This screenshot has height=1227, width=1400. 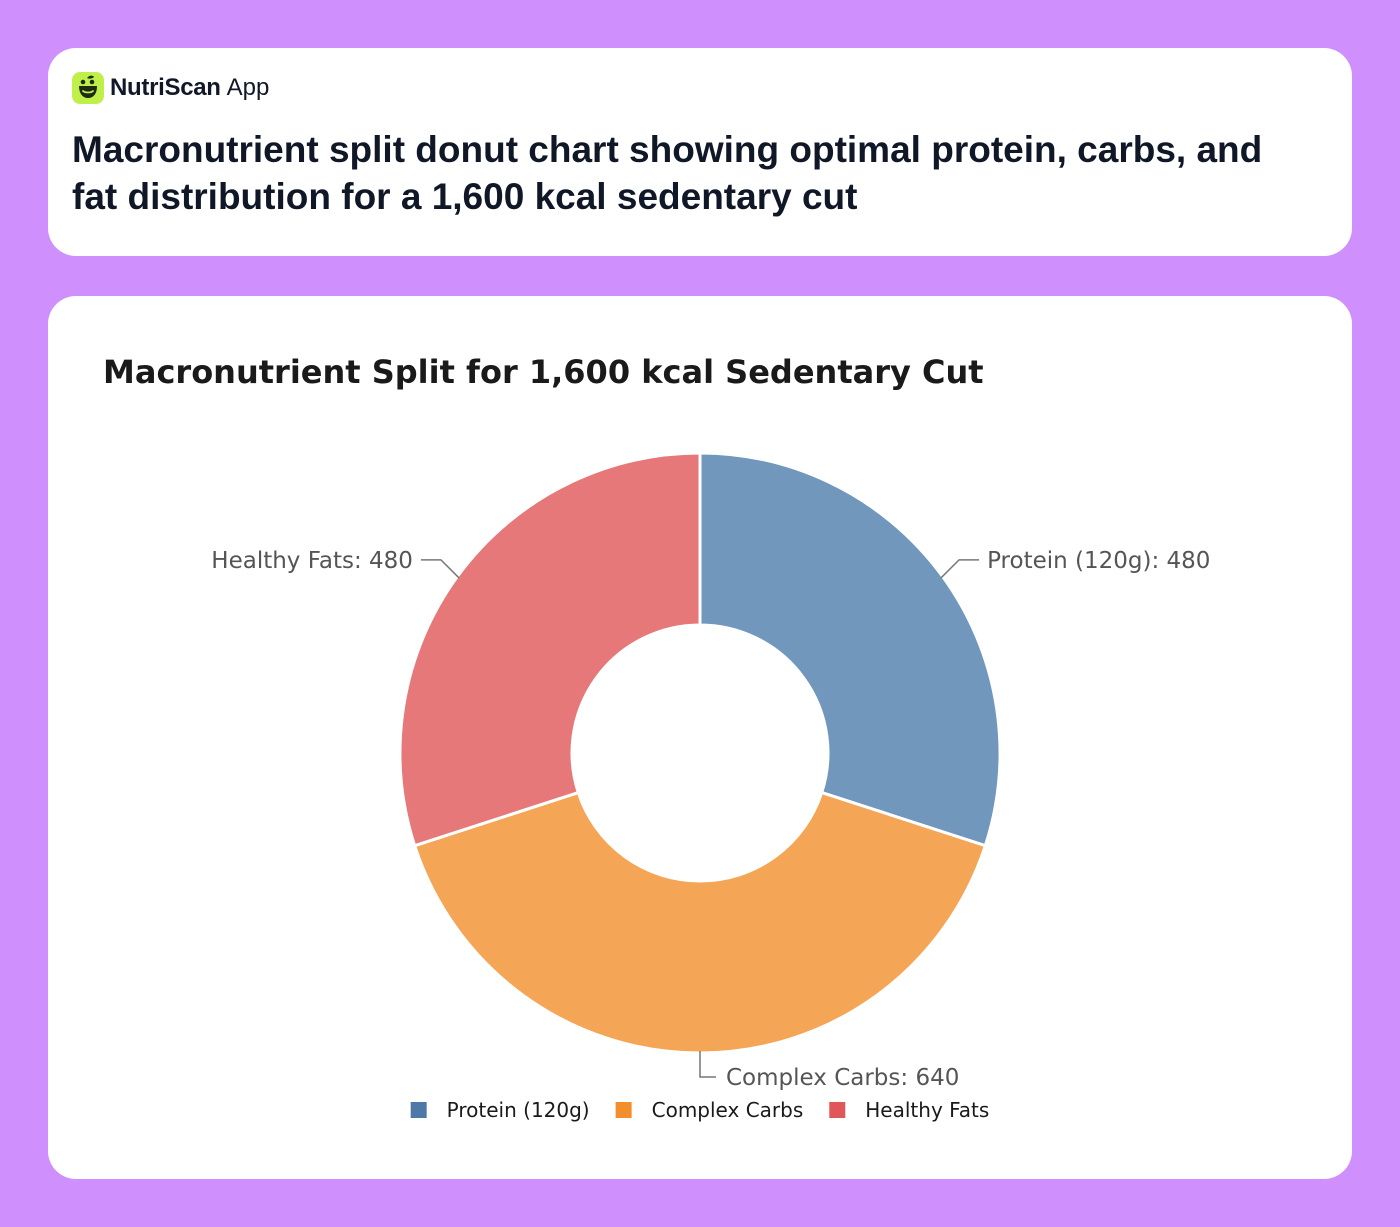 What do you see at coordinates (88, 88) in the screenshot?
I see `smiley-leaf-icon` at bounding box center [88, 88].